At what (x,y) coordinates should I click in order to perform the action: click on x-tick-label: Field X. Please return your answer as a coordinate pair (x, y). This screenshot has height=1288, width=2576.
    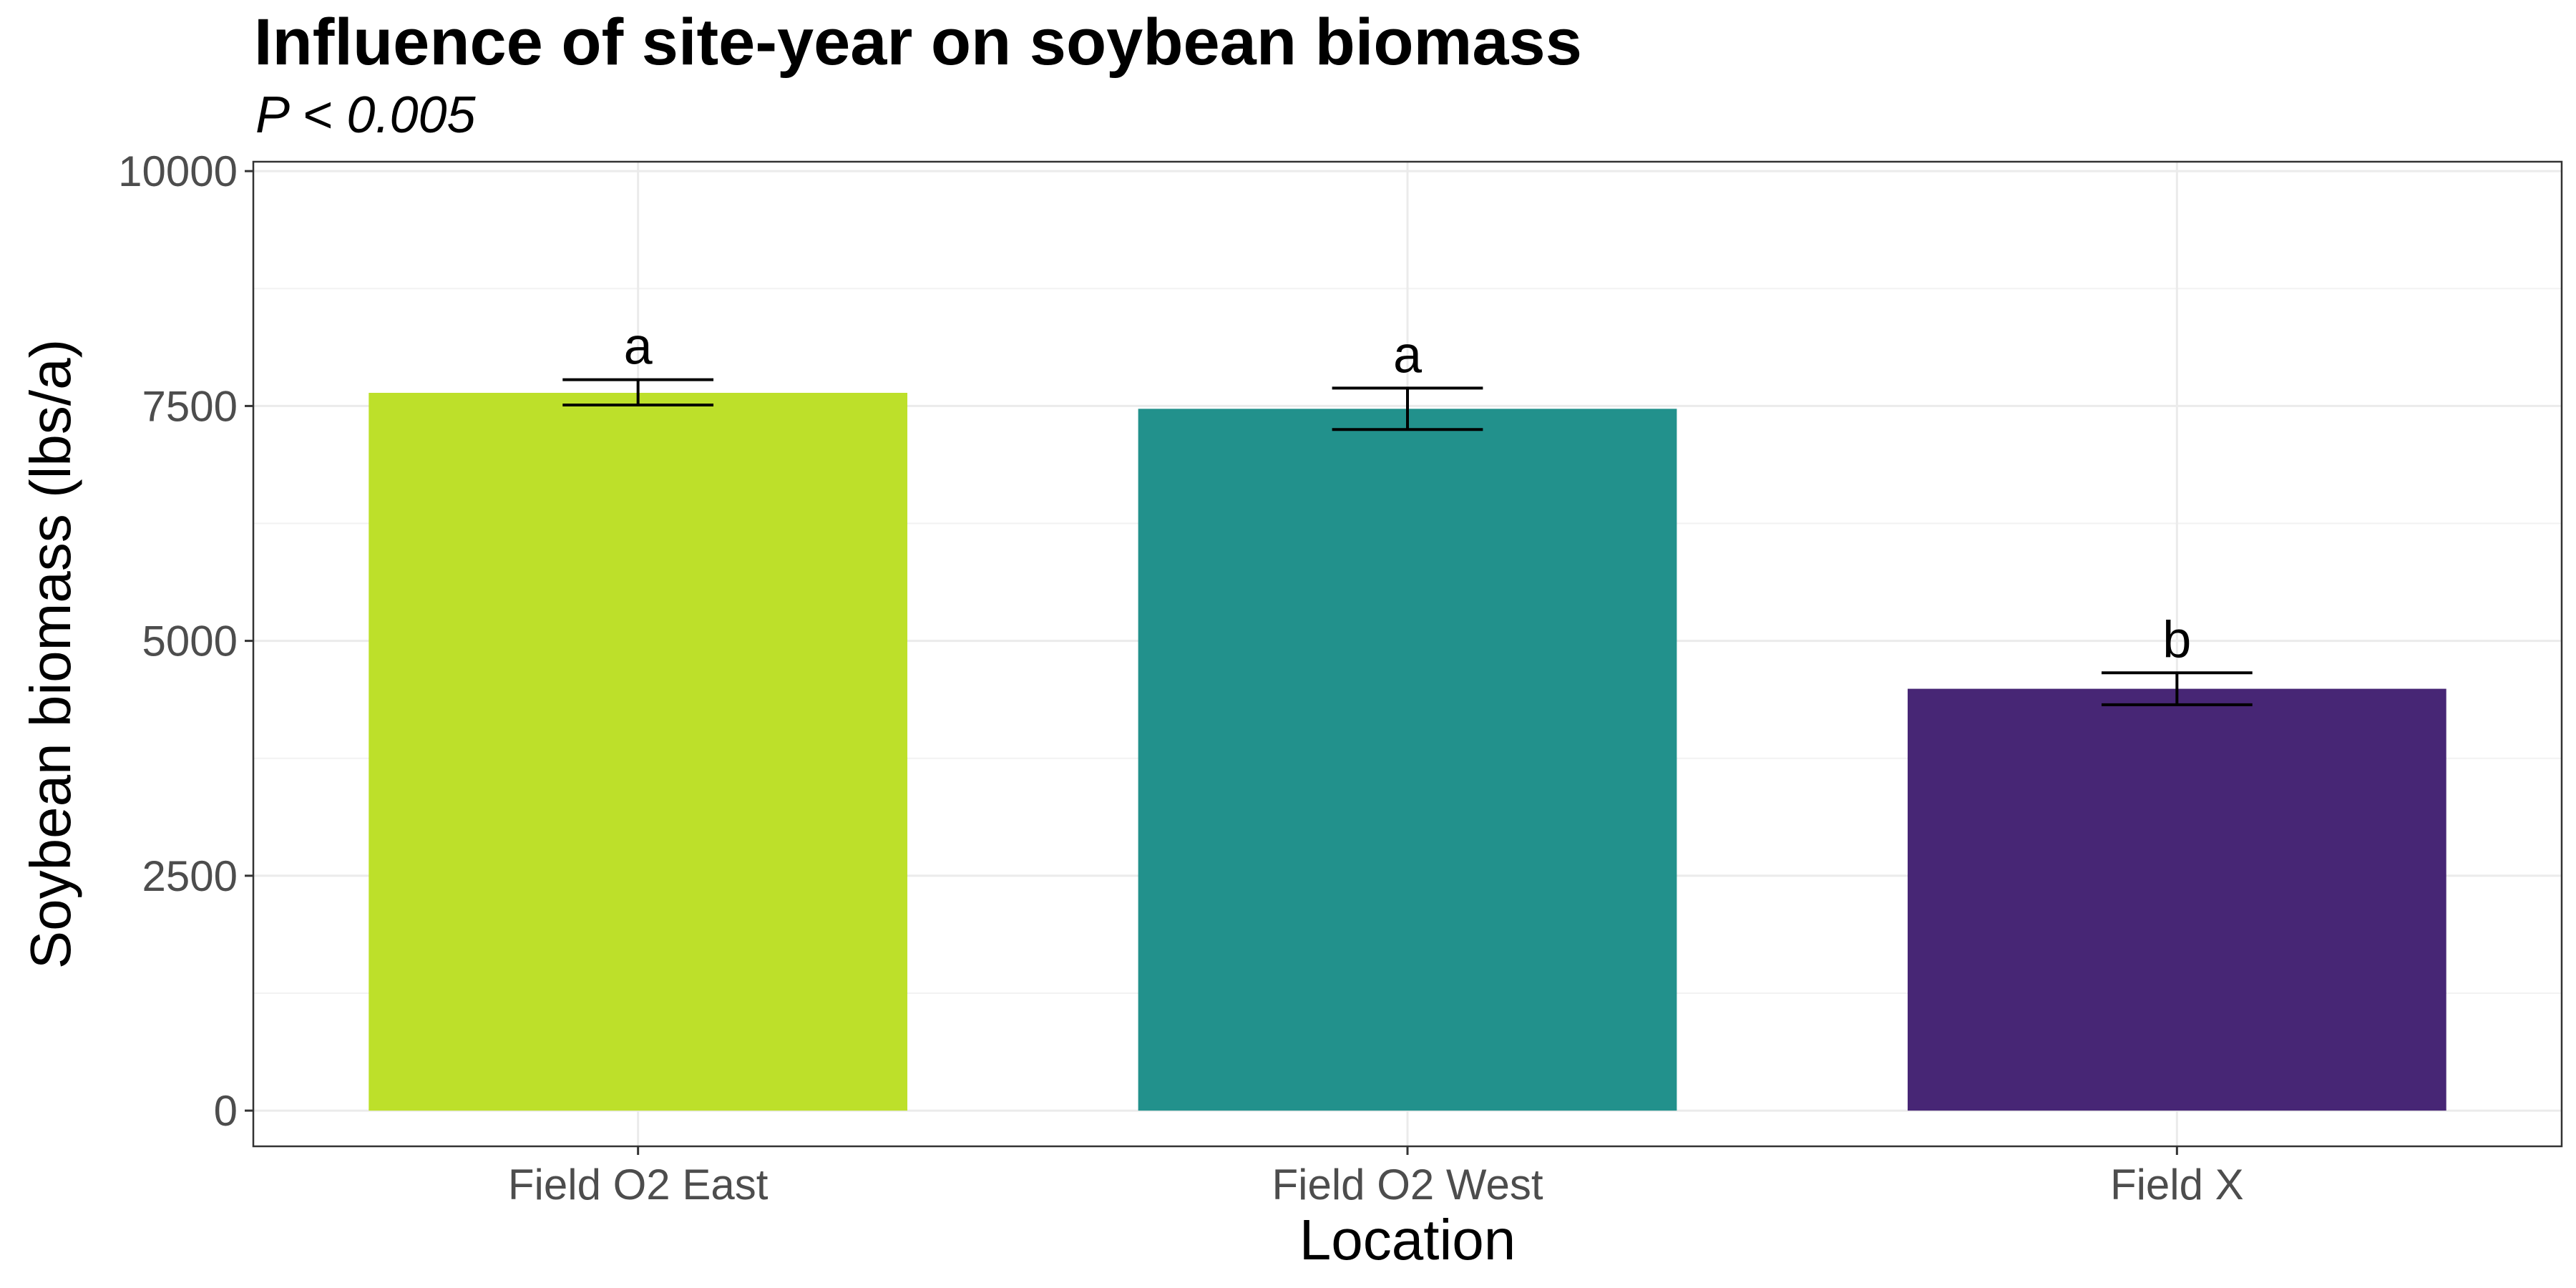
    Looking at the image, I should click on (2177, 1185).